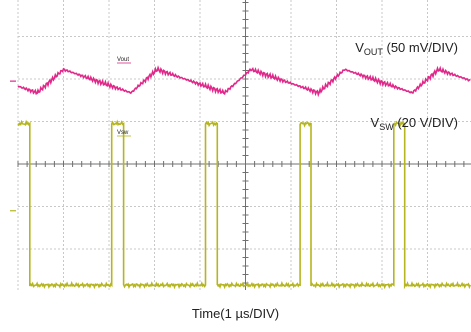 The image size is (471, 332). Describe the element at coordinates (406, 48) in the screenshot. I see `vout-scale-label: VOUT (50 mV/DIV)` at that location.